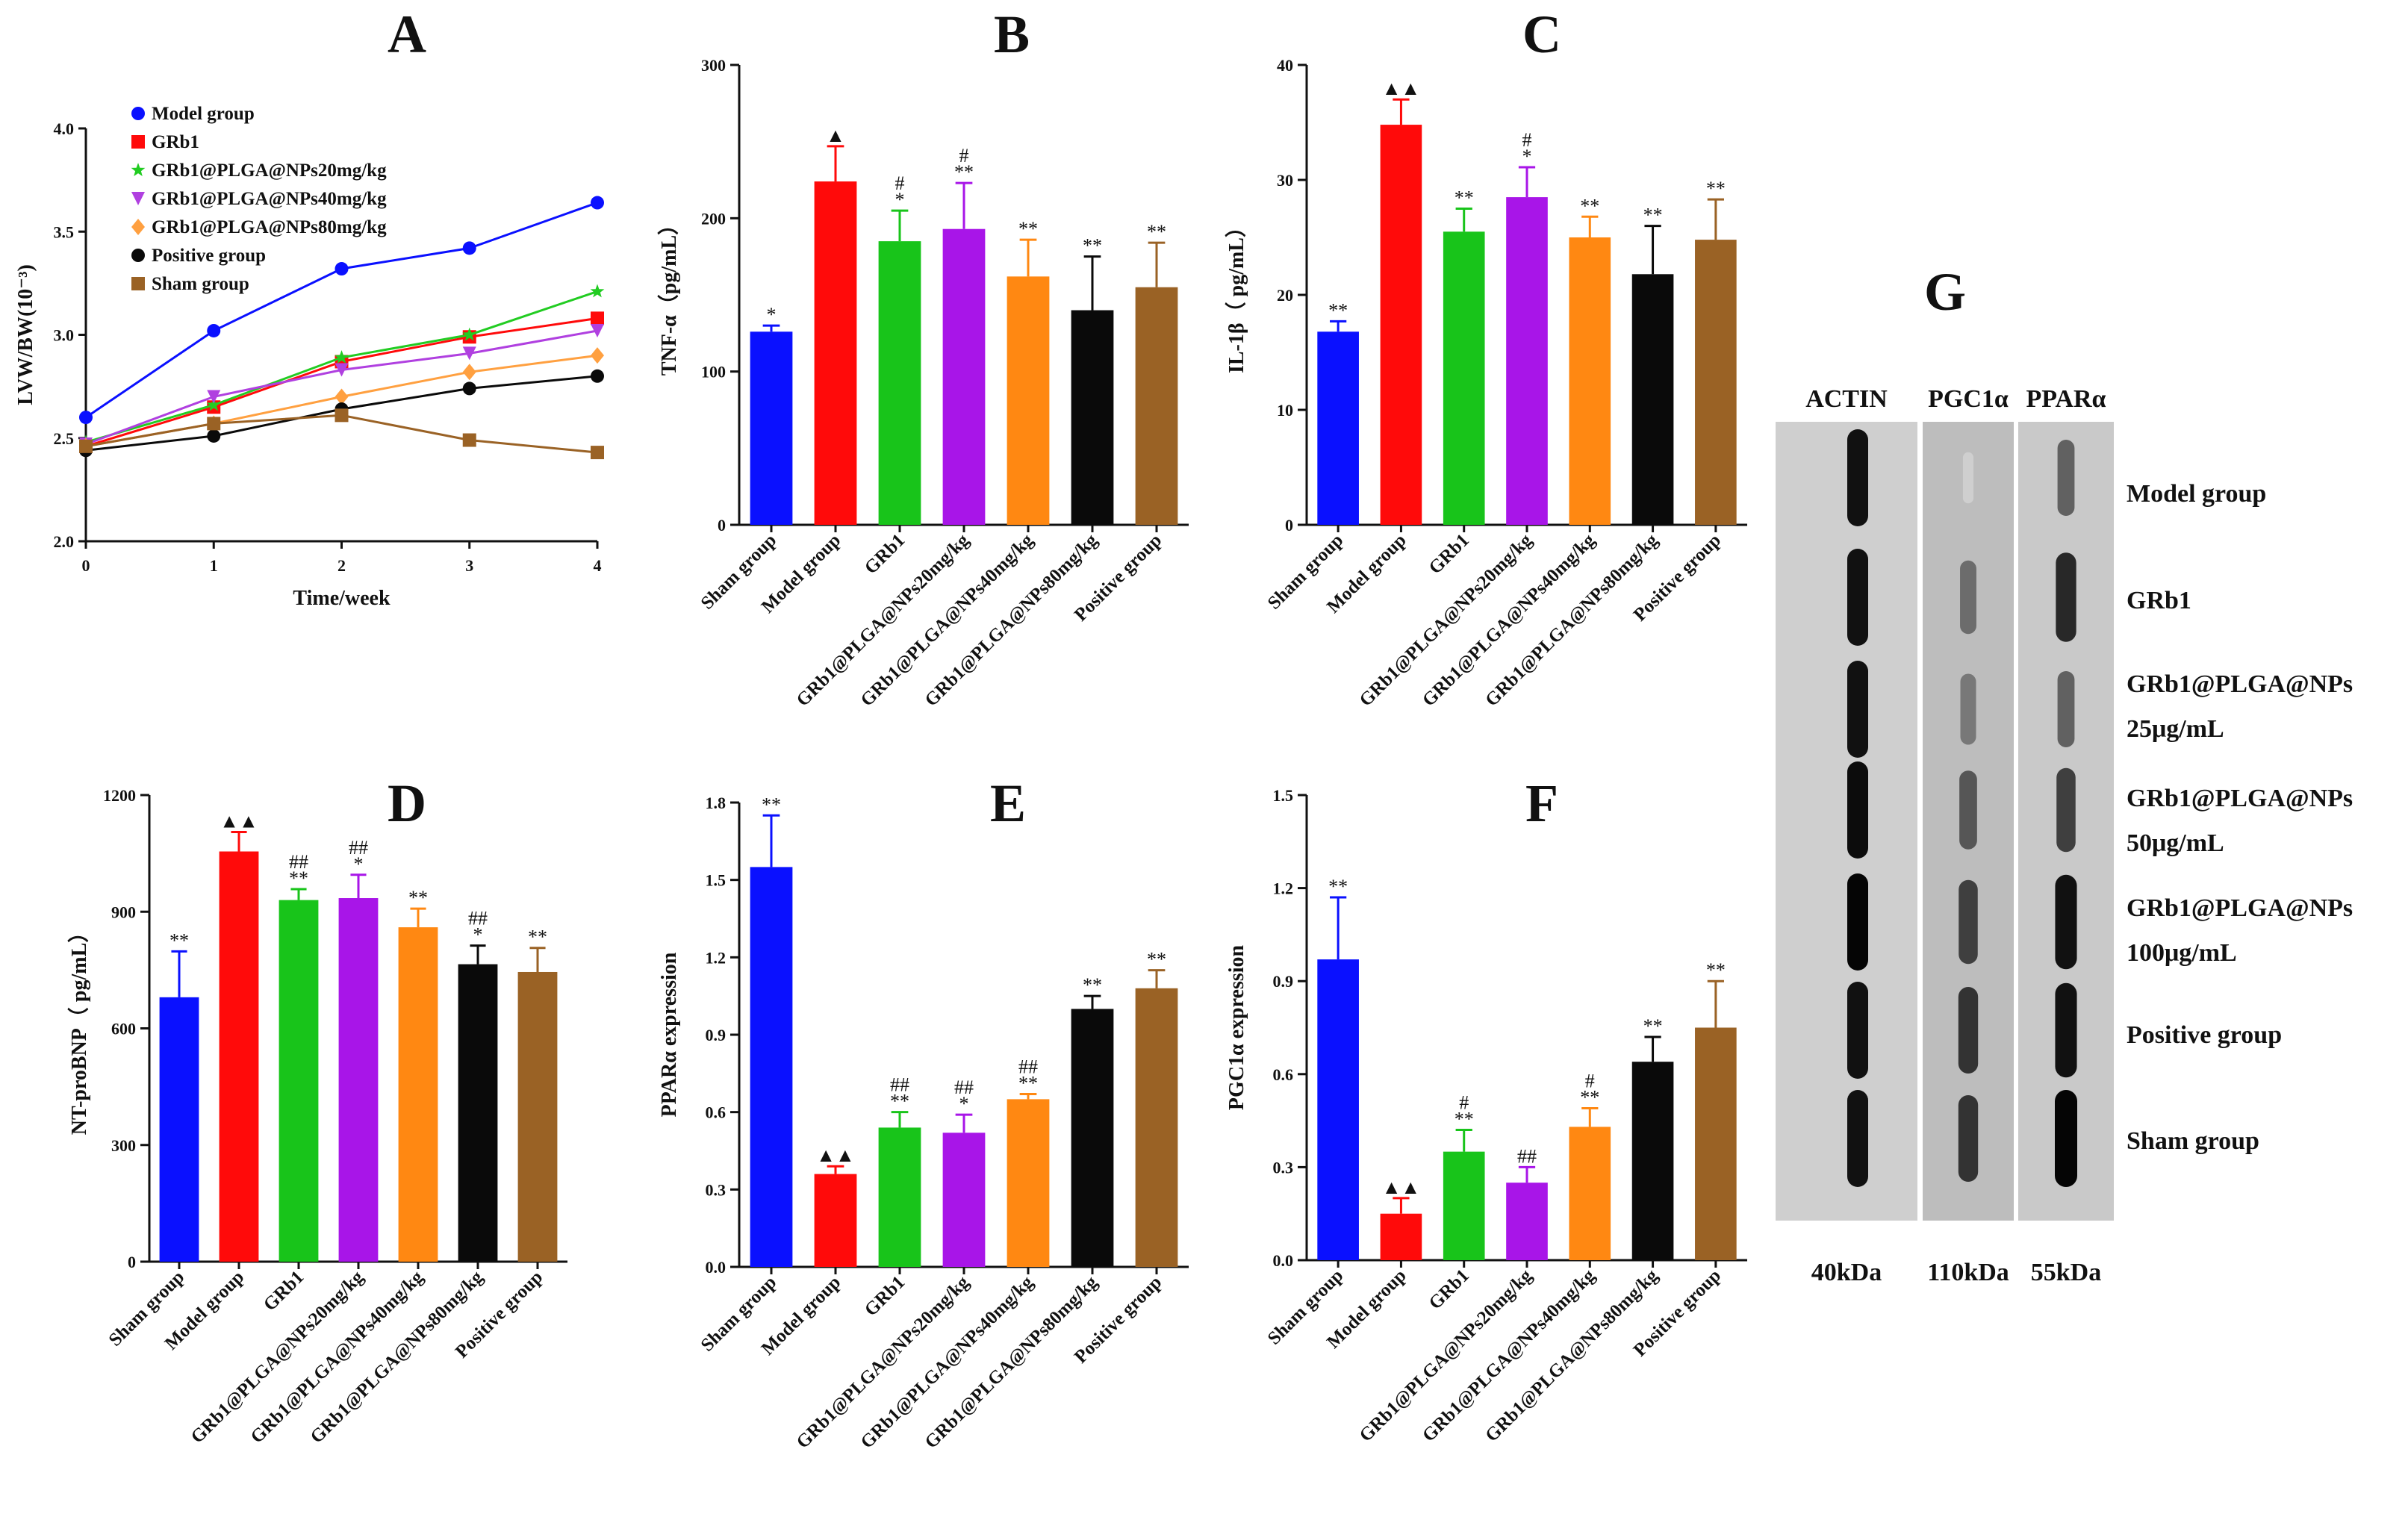  I want to click on y-axis-label: NT-proBNP（ pg/mL）, so click(78, 1029).